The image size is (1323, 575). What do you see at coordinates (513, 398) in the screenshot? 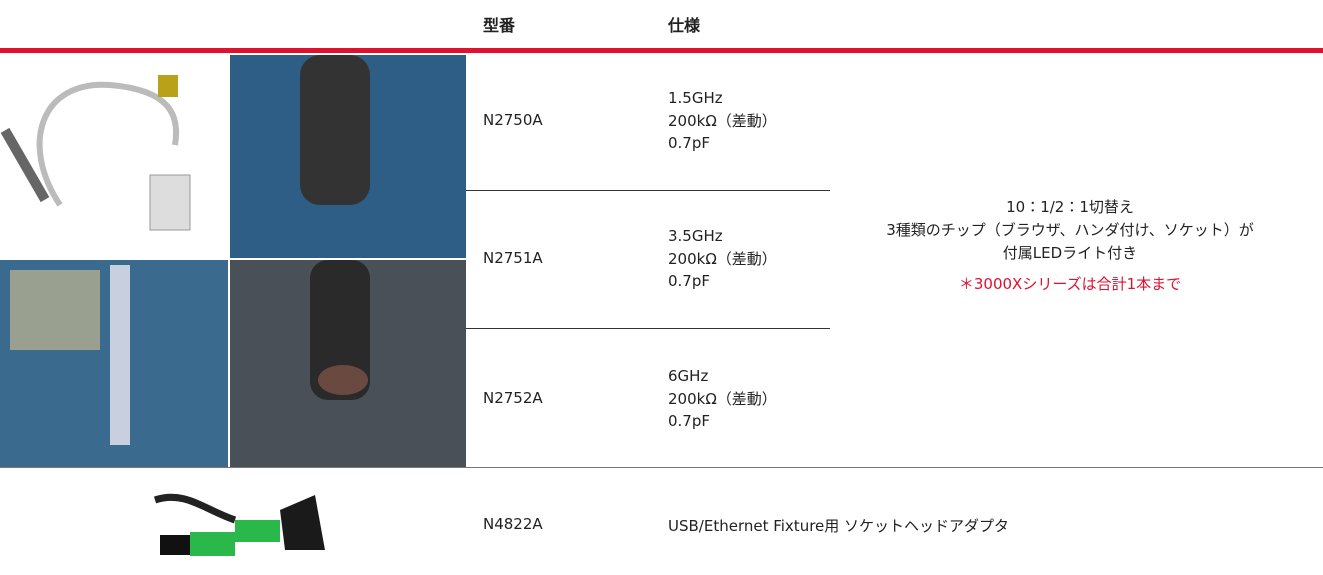
I see `model: N2752A` at bounding box center [513, 398].